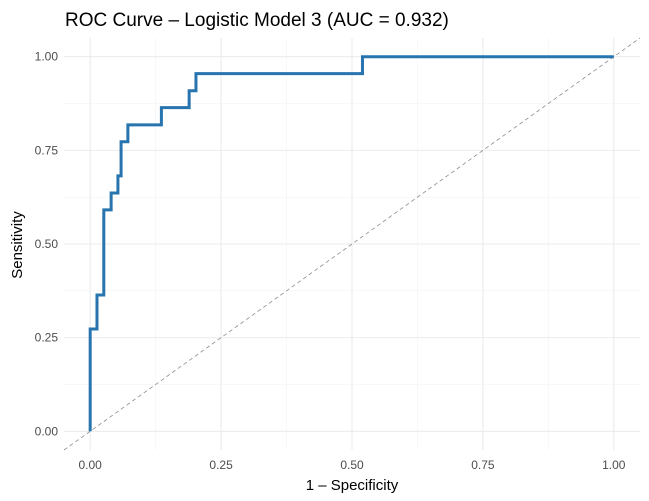 The image size is (649, 501). I want to click on x-tick-label: 0.00, so click(91, 465).